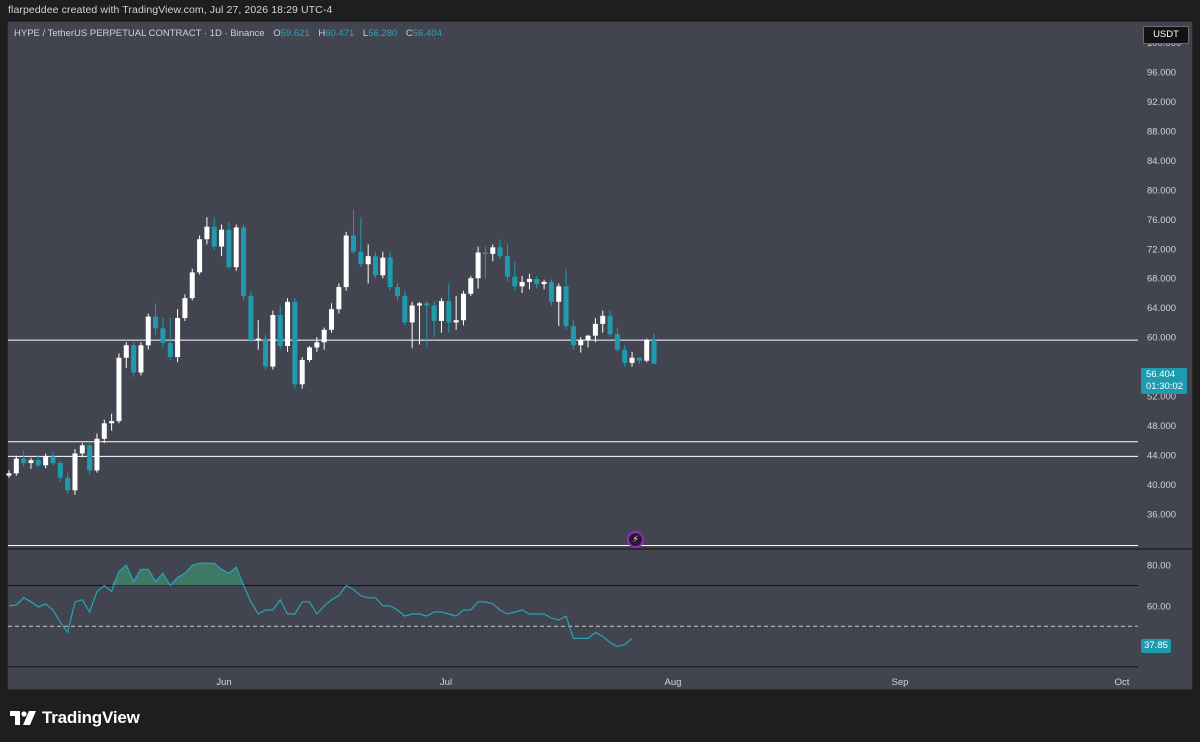 This screenshot has height=742, width=1200. I want to click on currency-button: USDT, so click(1166, 35).